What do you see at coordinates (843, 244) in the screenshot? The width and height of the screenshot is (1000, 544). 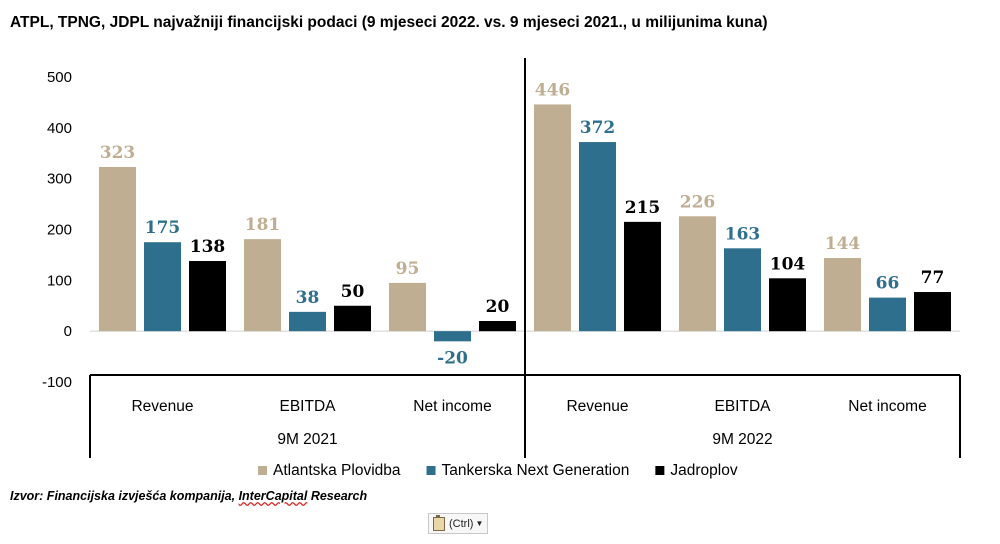 I see `data-label: 144` at bounding box center [843, 244].